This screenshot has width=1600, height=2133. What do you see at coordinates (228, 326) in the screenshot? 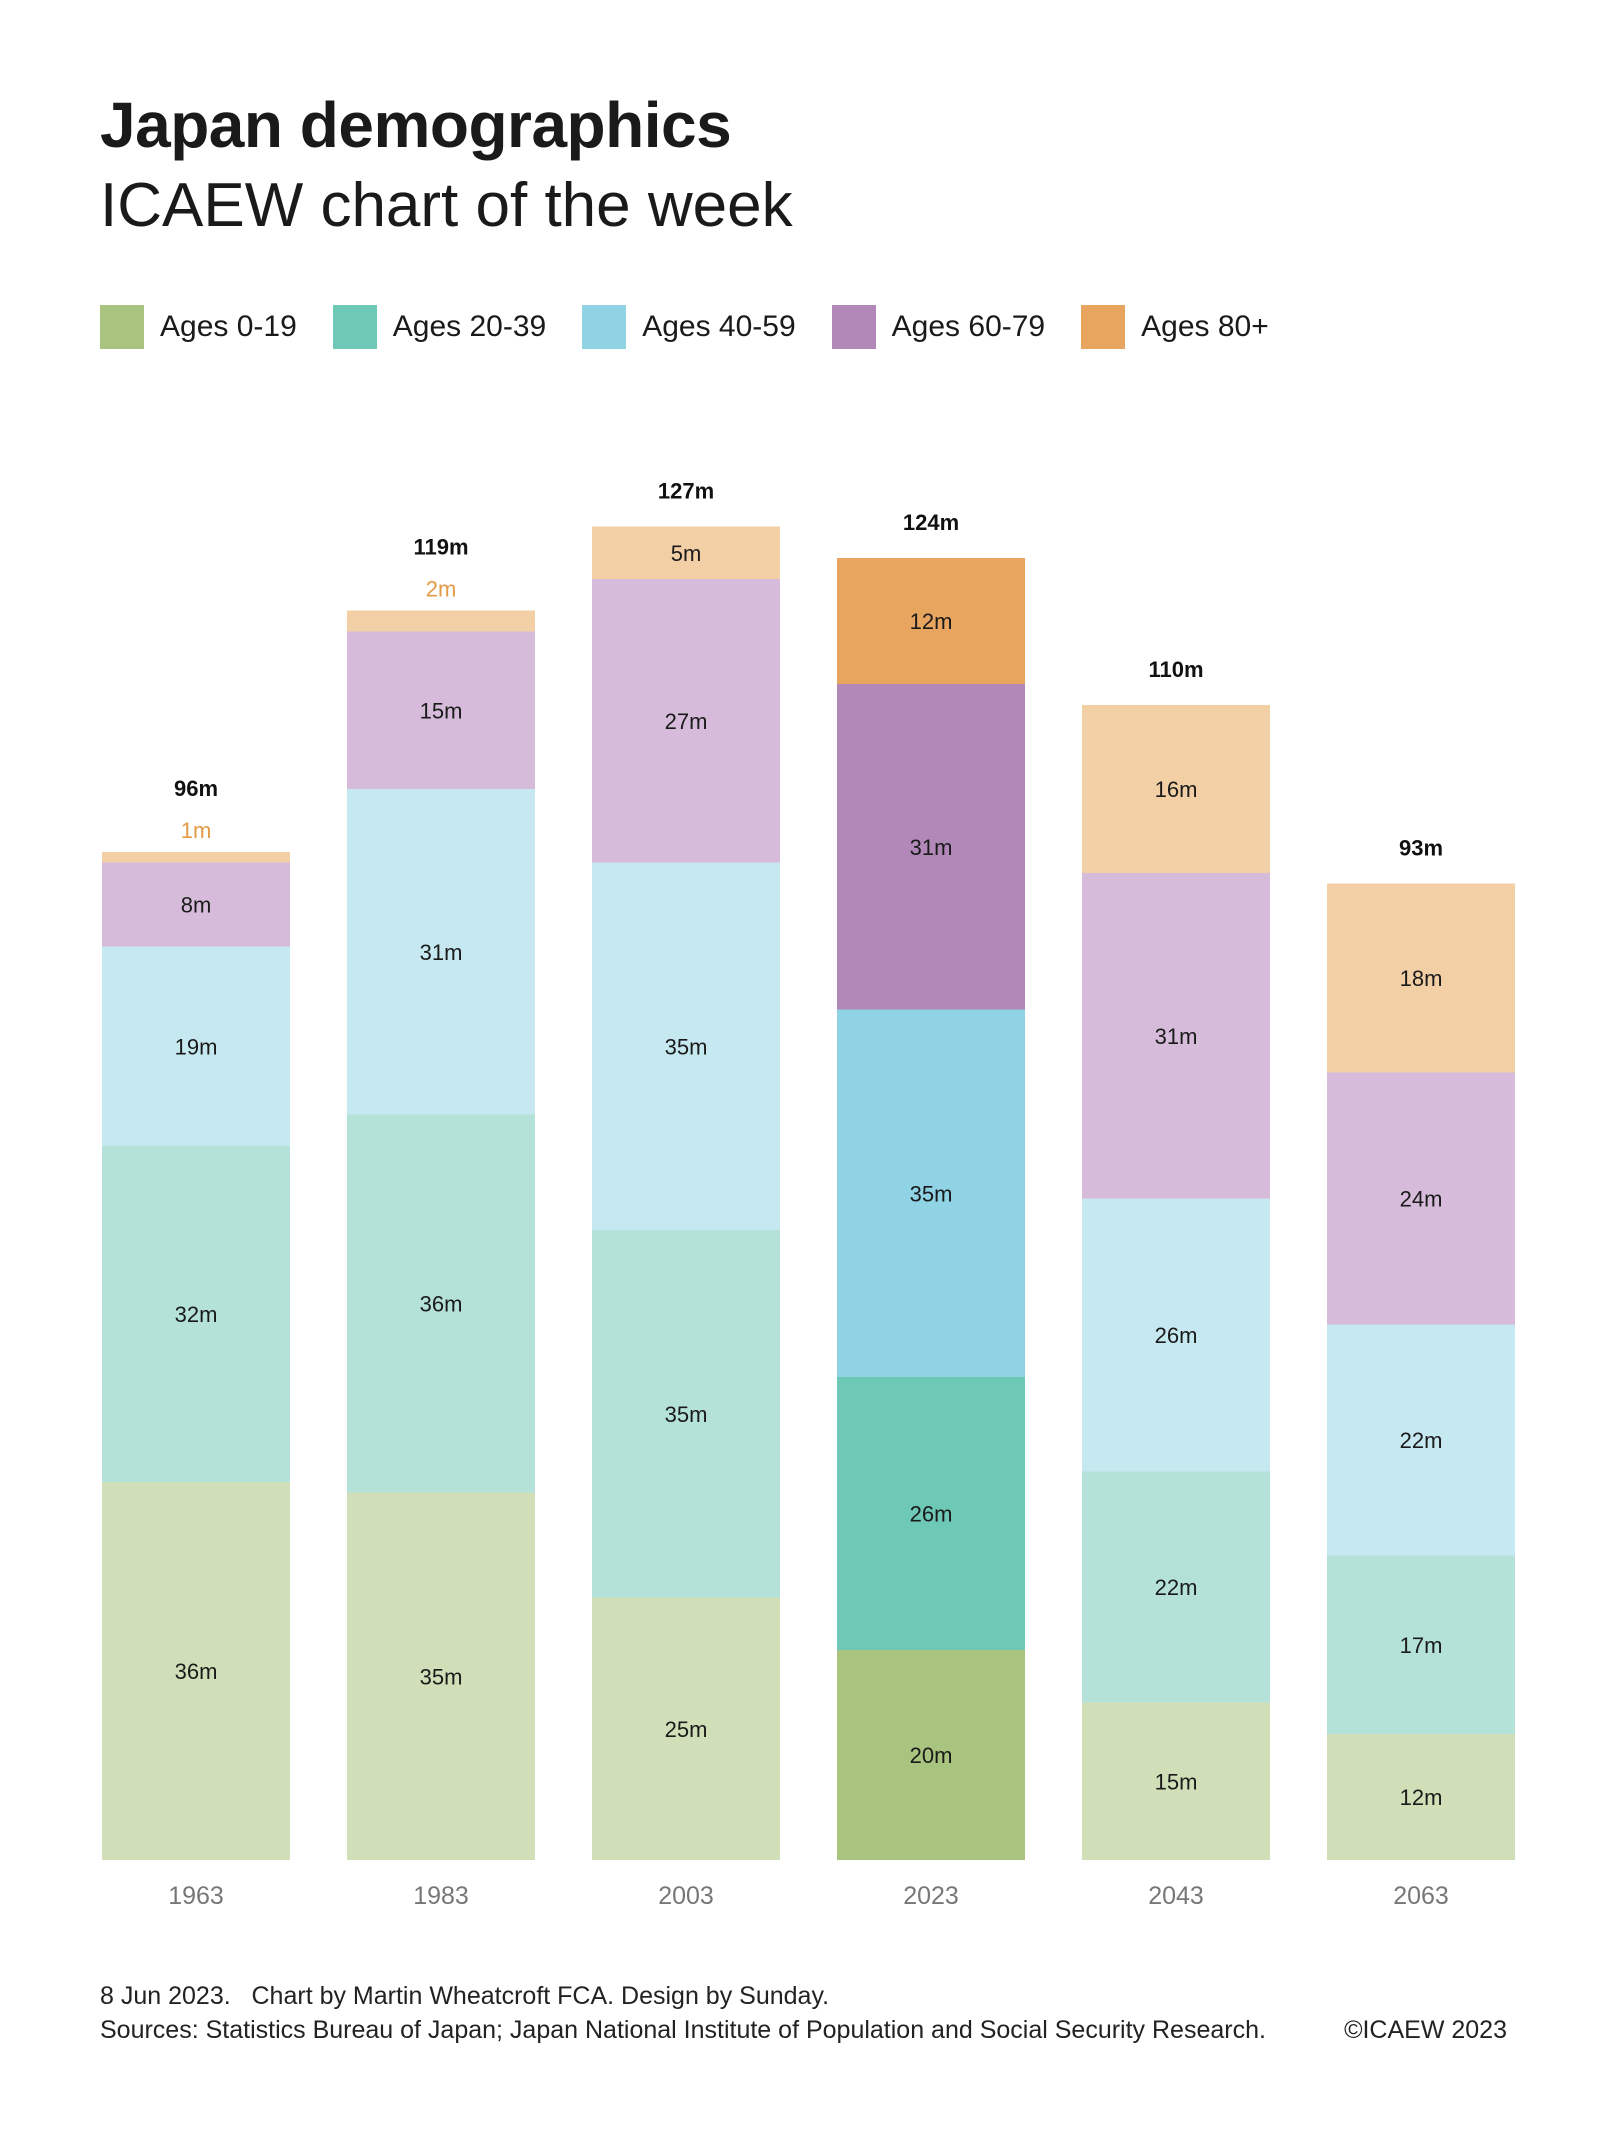
I see `legend-label: Ages 0-19` at bounding box center [228, 326].